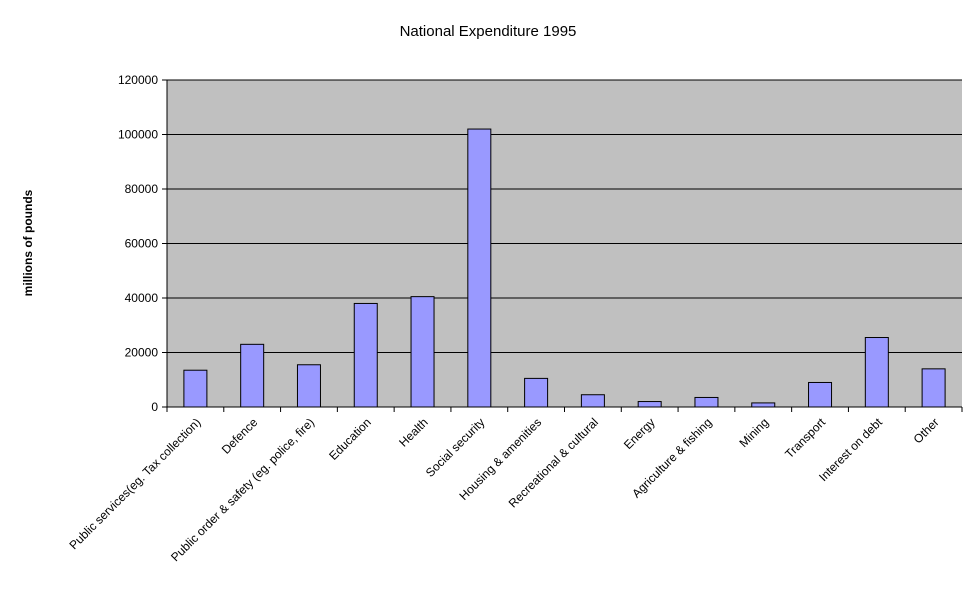  What do you see at coordinates (240, 436) in the screenshot?
I see `x-category-label: Defence` at bounding box center [240, 436].